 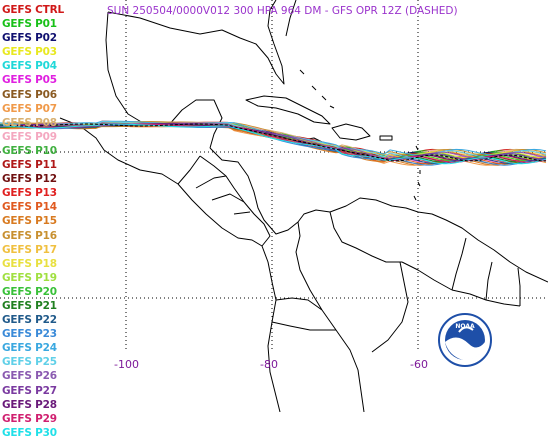 I want to click on us-atlantic-coast, so click(x=291, y=18).